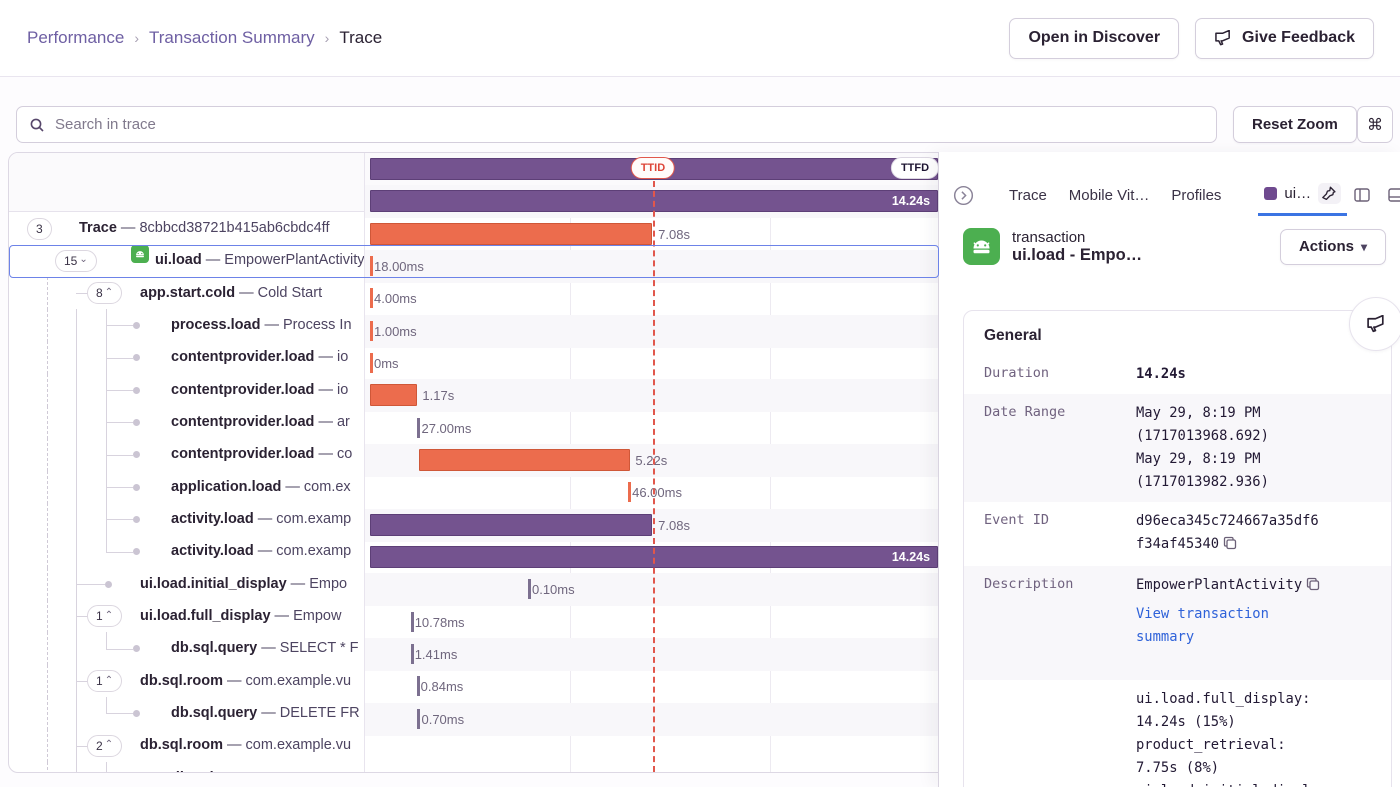 Image resolution: width=1400 pixels, height=787 pixels. What do you see at coordinates (652, 396) in the screenshot?
I see `span-row-track: 1.17s` at bounding box center [652, 396].